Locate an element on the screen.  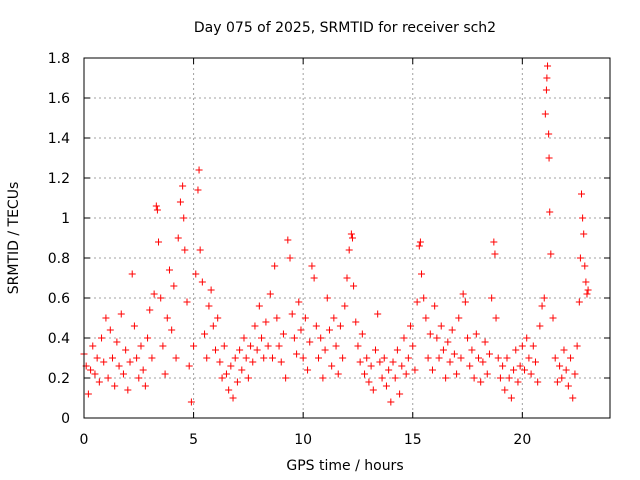
y-tick-label: 0 is located at coordinates (65, 419).